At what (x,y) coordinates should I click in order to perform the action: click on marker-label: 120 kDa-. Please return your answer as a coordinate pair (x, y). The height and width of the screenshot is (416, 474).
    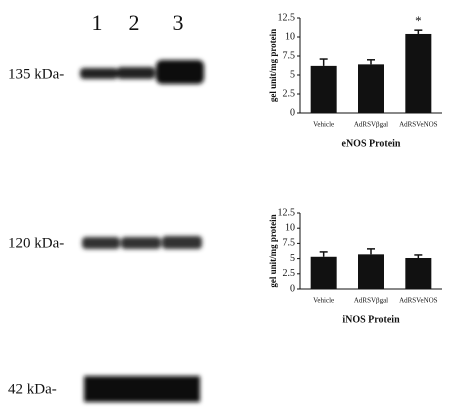
    Looking at the image, I should click on (36, 243).